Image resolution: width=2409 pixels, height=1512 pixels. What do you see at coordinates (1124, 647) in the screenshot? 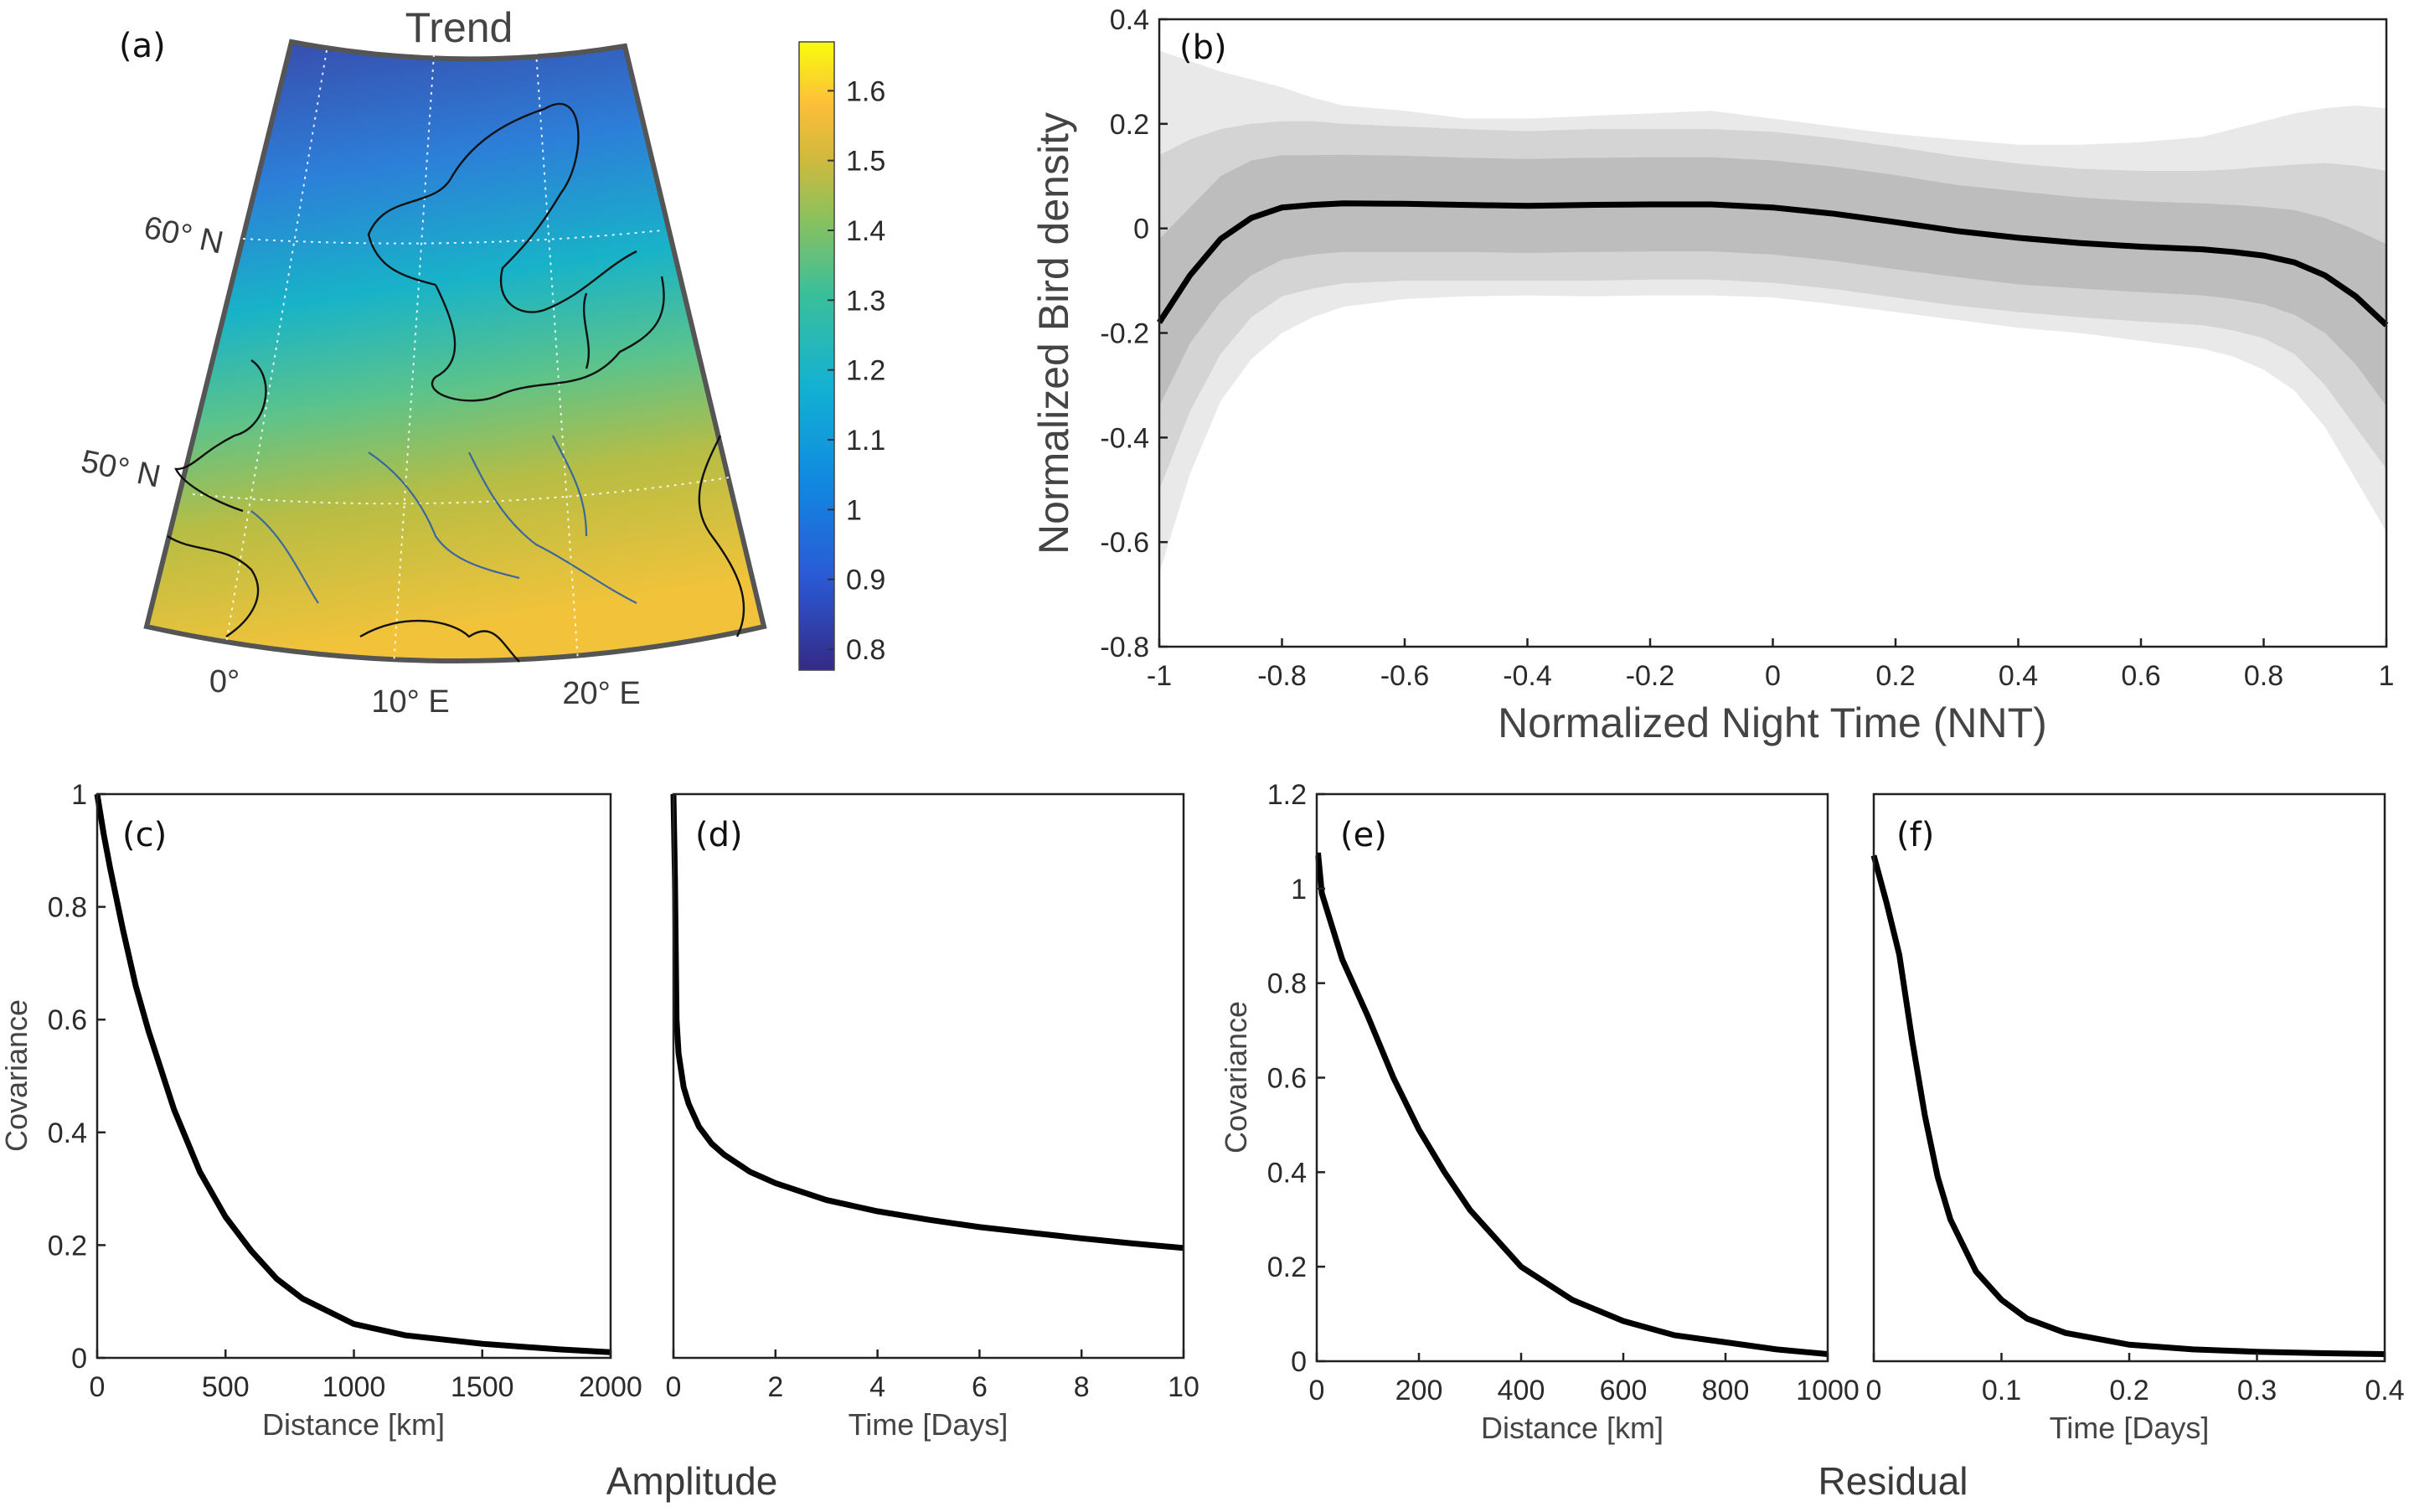
I see `y-tick-label: -0.8` at bounding box center [1124, 647].